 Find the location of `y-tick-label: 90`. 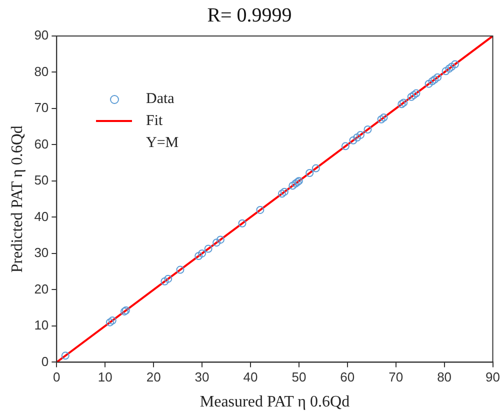

y-tick-label: 90 is located at coordinates (41, 35).